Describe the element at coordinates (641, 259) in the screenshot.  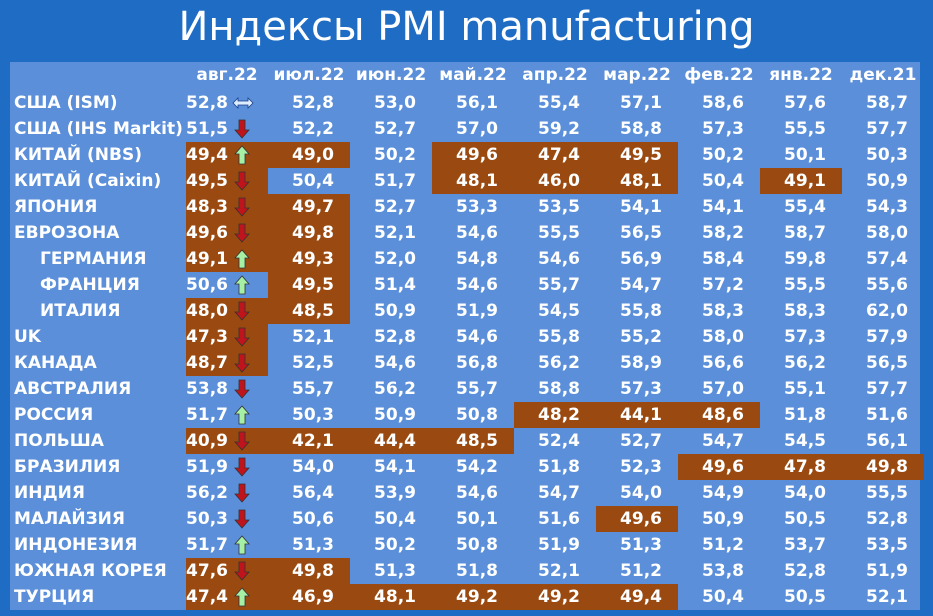
I see `cell-value: 56,9` at that location.